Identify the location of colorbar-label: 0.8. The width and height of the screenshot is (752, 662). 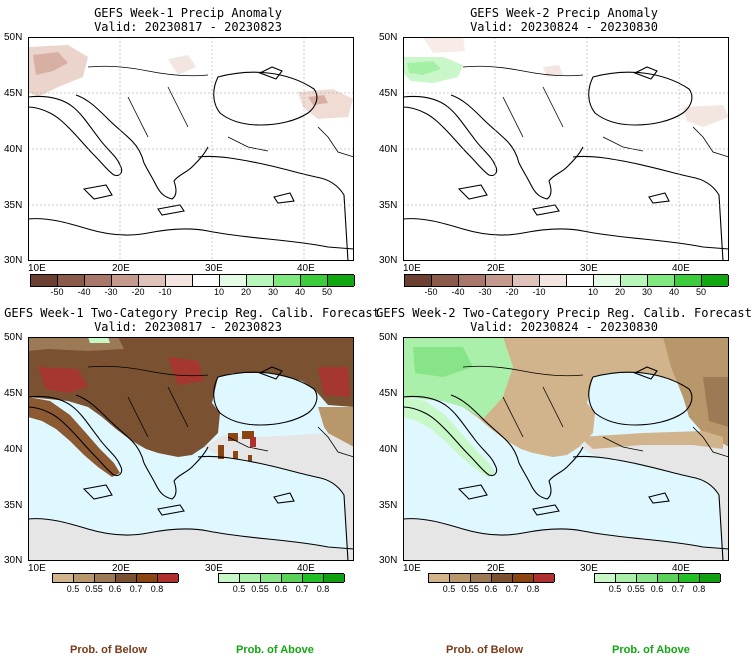
(323, 589).